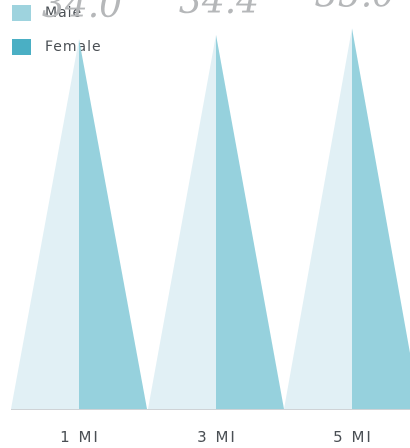 This screenshot has height=448, width=410. I want to click on pyramid-1-mi-left-face, so click(45, 224).